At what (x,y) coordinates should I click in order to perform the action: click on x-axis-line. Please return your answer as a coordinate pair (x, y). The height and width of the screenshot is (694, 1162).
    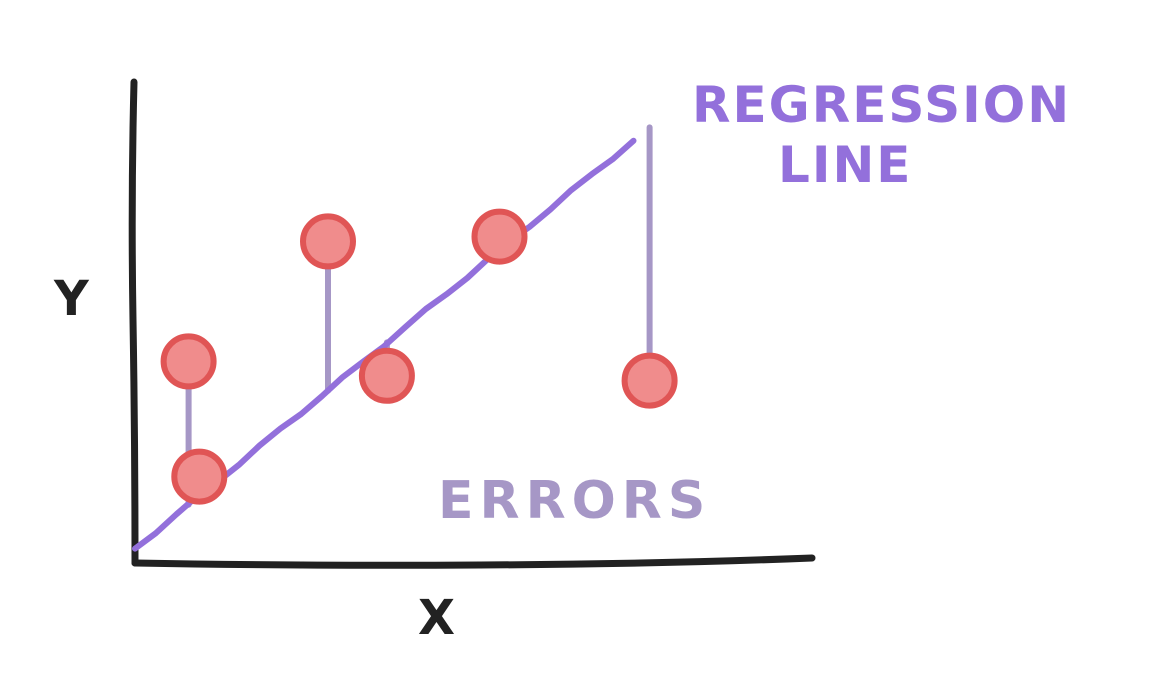
    Looking at the image, I should click on (473, 561).